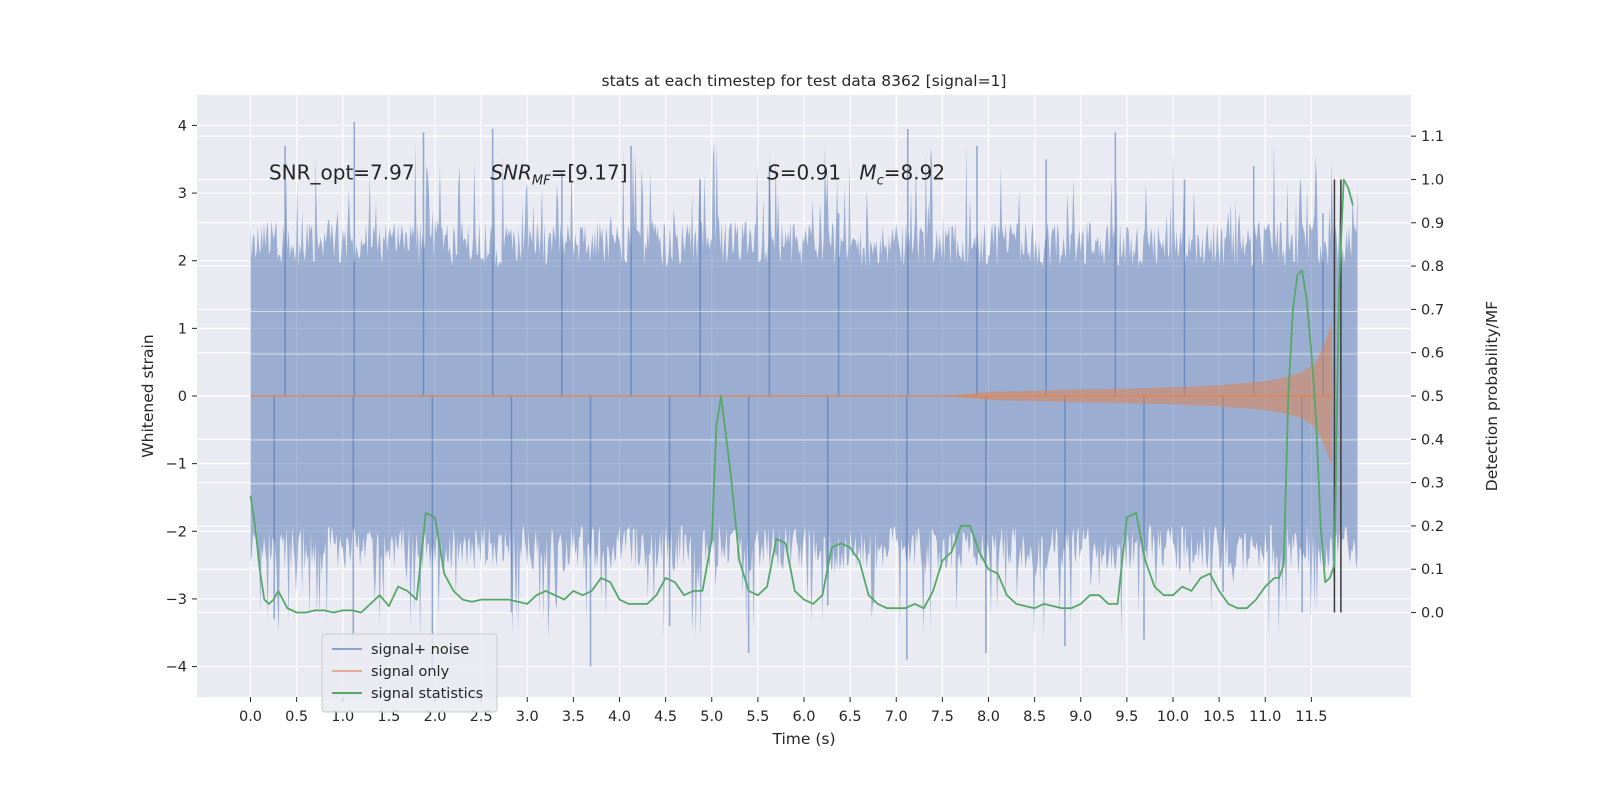  I want to click on x-tick-label: 4.0, so click(619, 717).